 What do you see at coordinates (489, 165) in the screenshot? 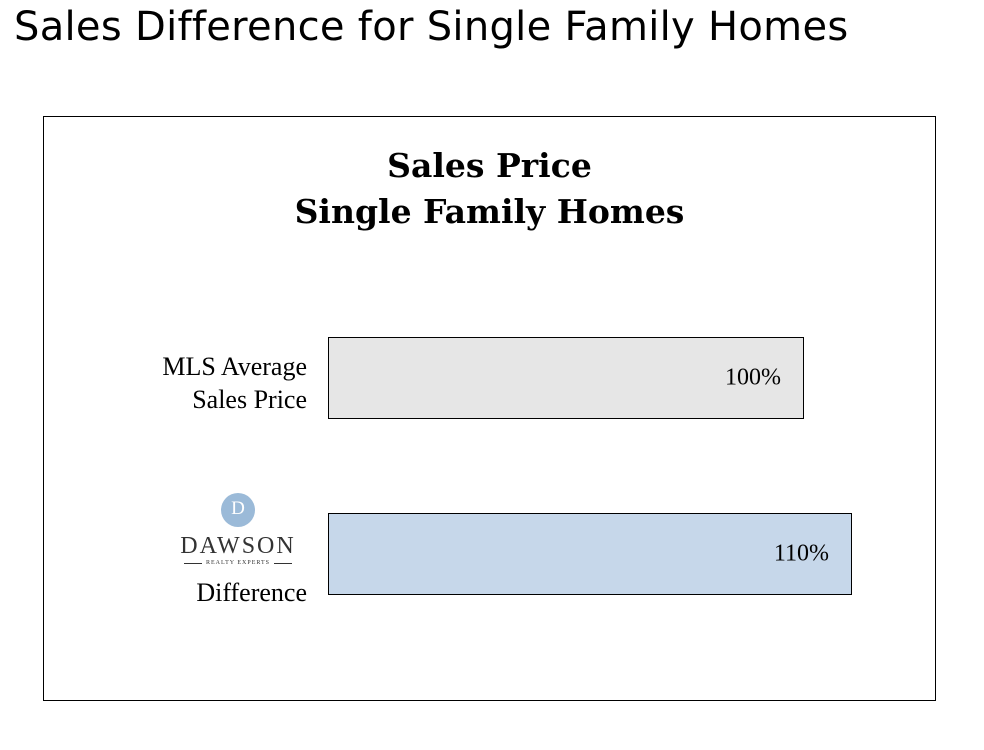
I see `chart-title-line-1: Sales Price` at bounding box center [489, 165].